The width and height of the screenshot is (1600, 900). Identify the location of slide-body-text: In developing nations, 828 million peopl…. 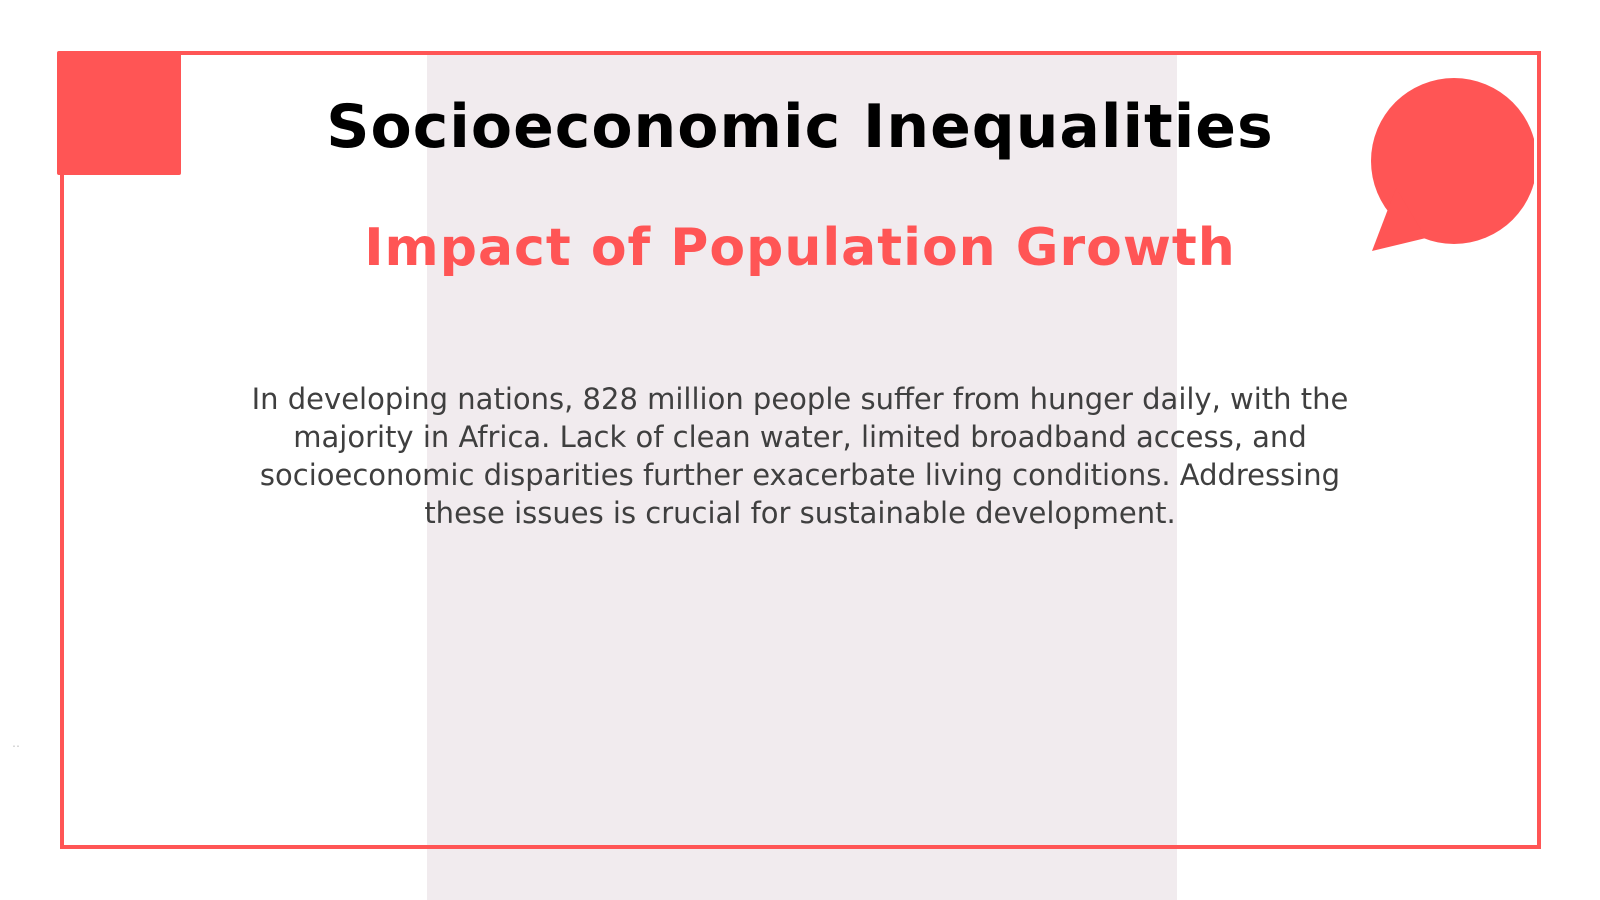
(800, 456).